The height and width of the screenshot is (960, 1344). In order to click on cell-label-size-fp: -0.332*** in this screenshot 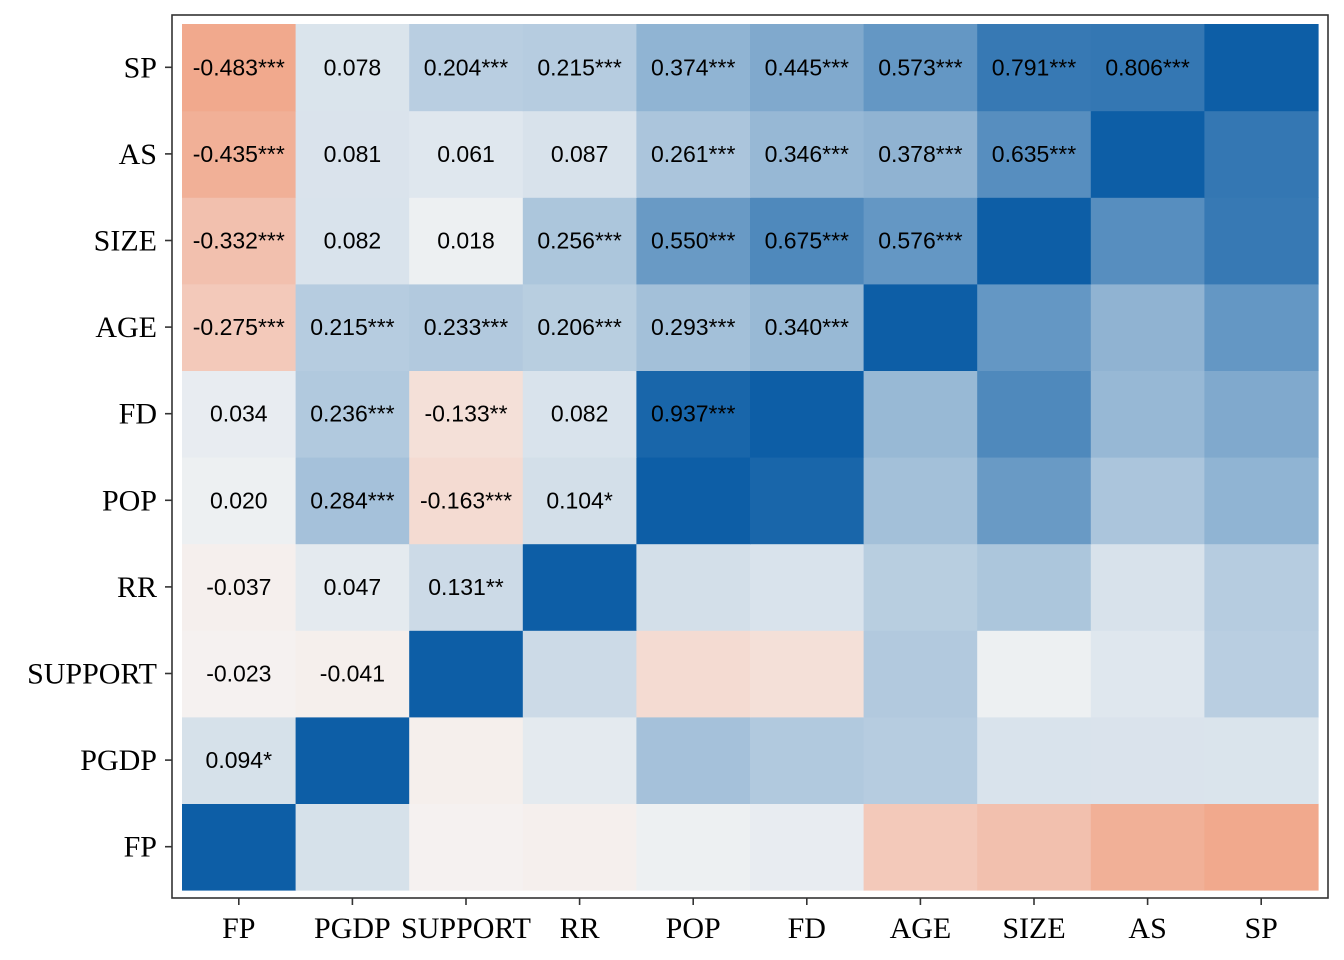, I will do `click(239, 241)`.